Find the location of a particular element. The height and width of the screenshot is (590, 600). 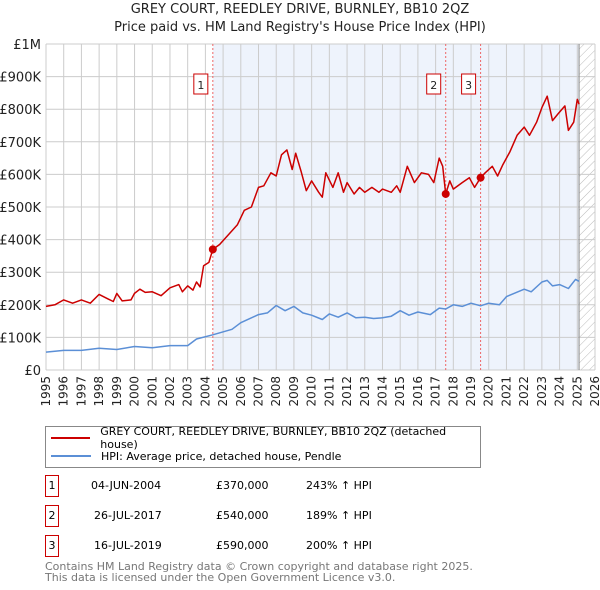

blue-line-swatch is located at coordinates (71, 456).